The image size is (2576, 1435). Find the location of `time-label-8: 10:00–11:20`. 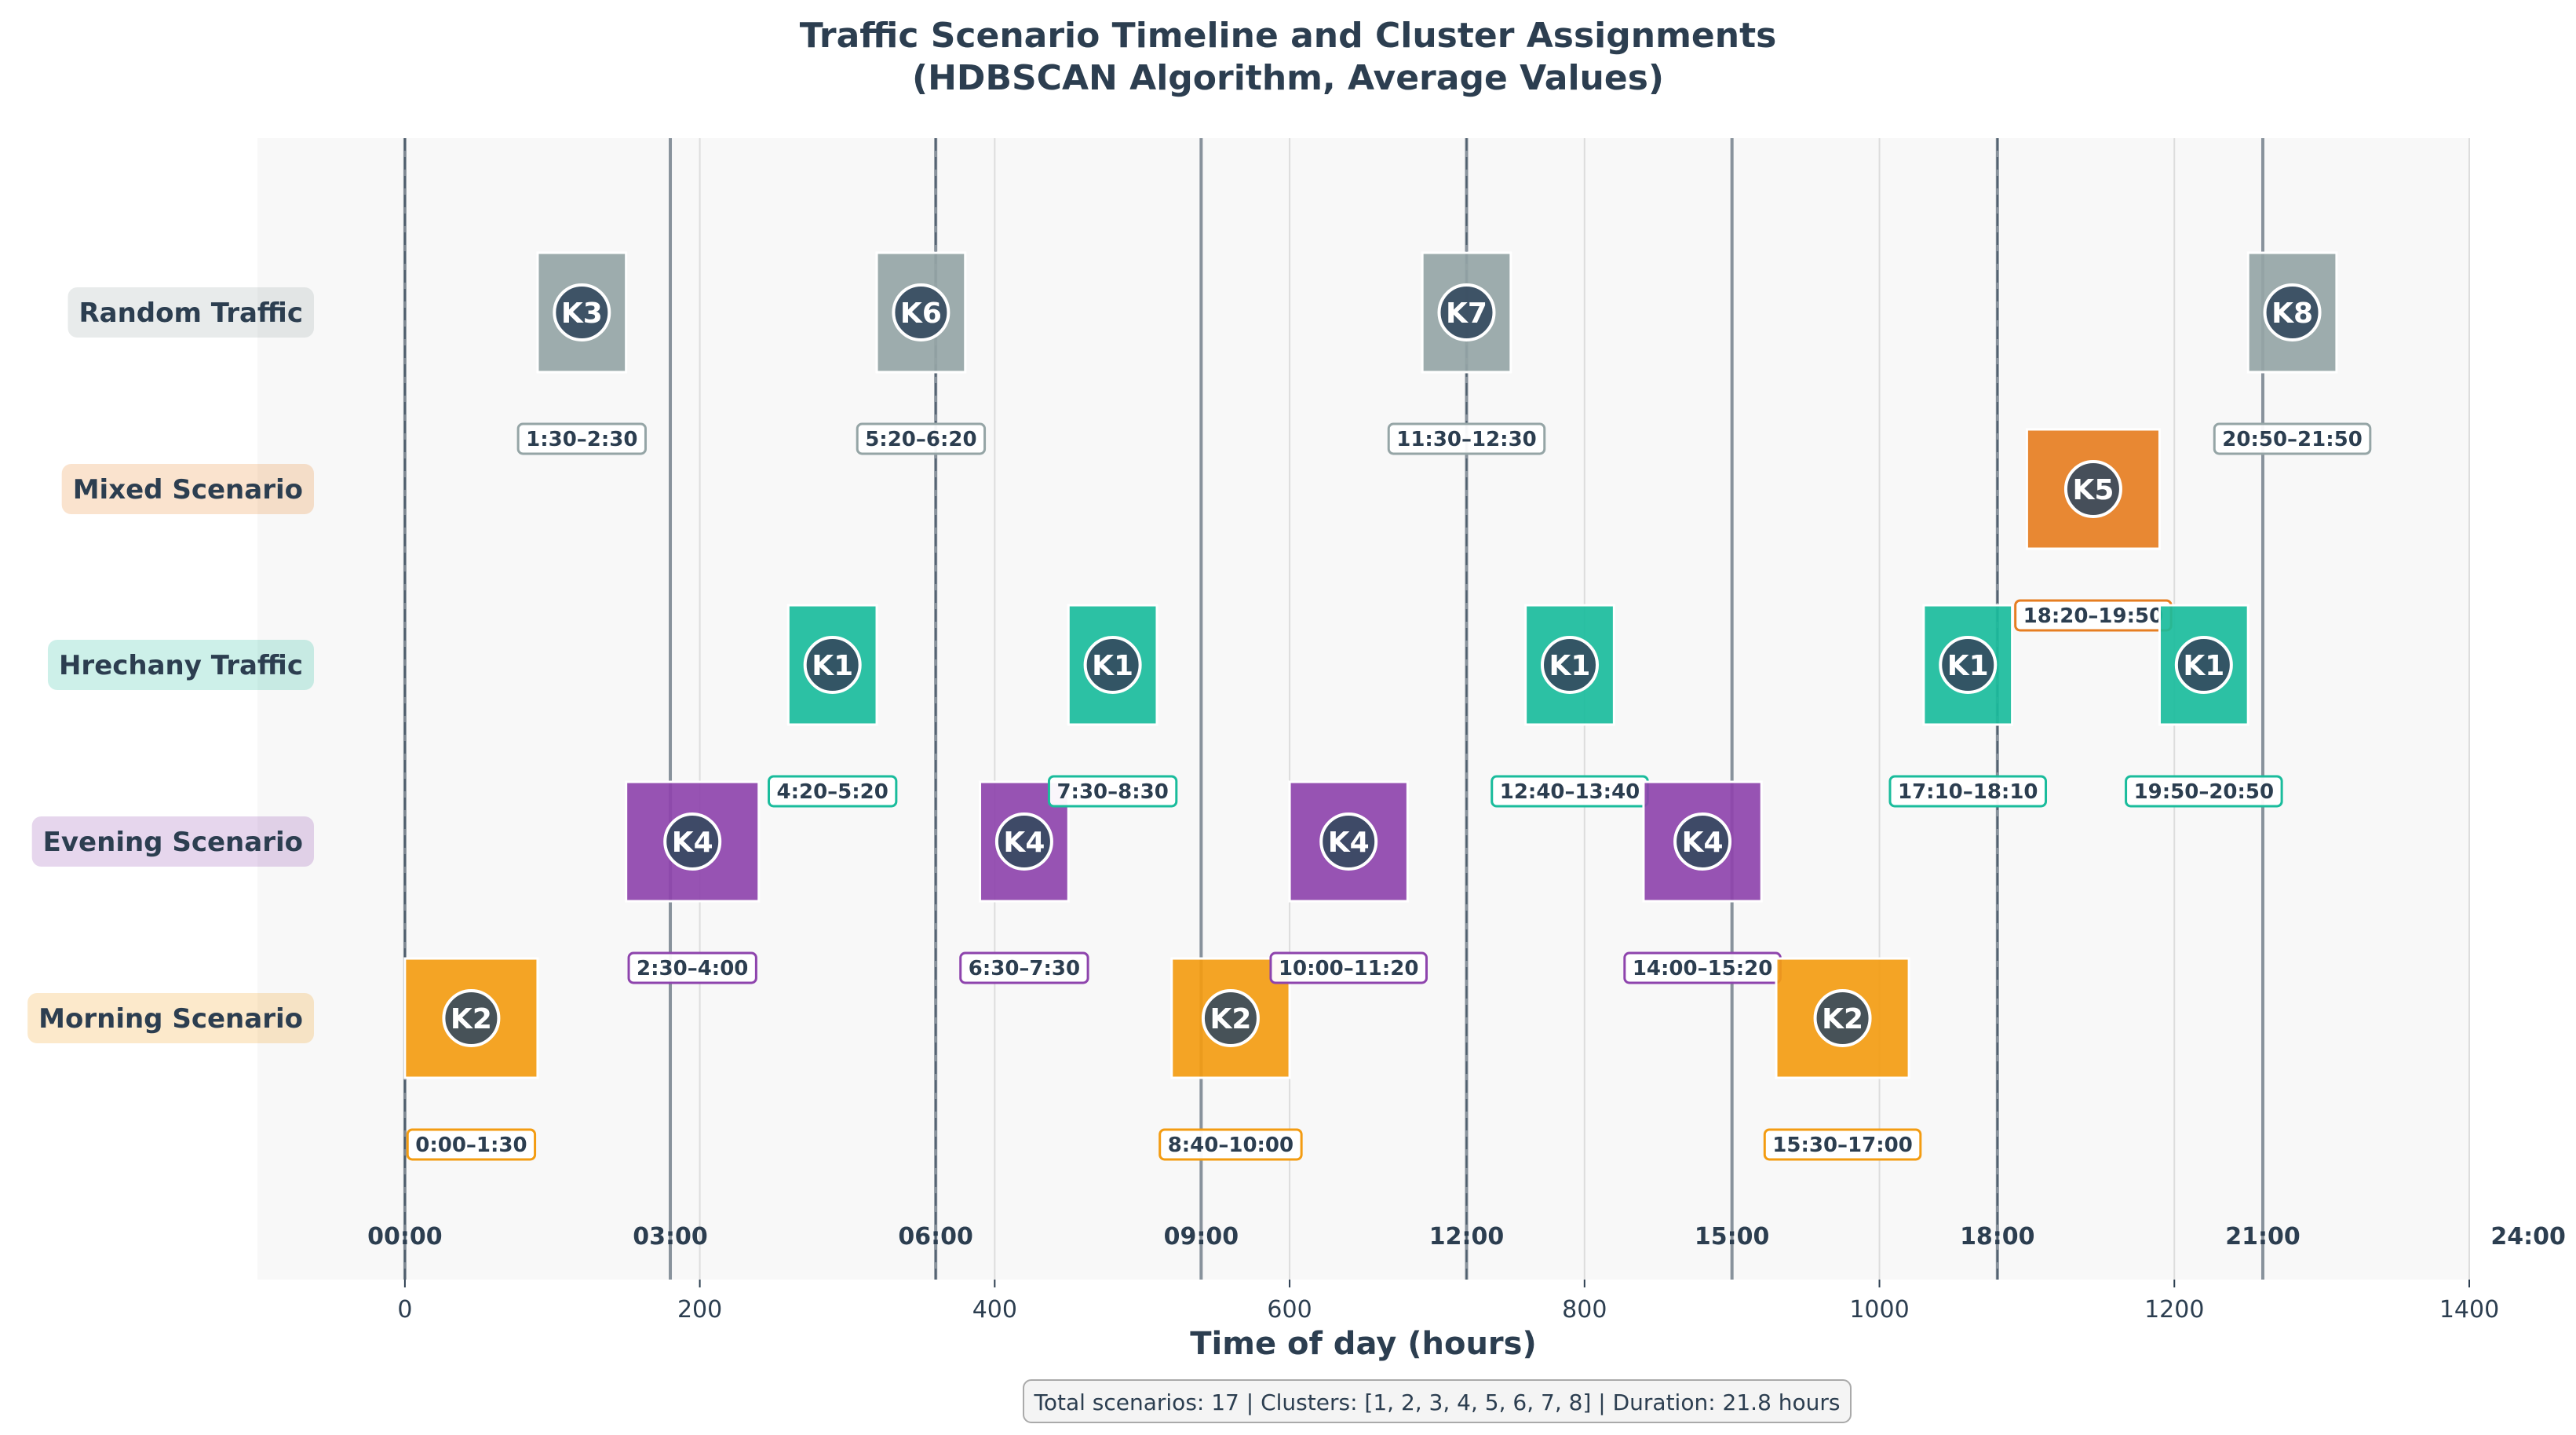

time-label-8: 10:00–11:20 is located at coordinates (1348, 967).